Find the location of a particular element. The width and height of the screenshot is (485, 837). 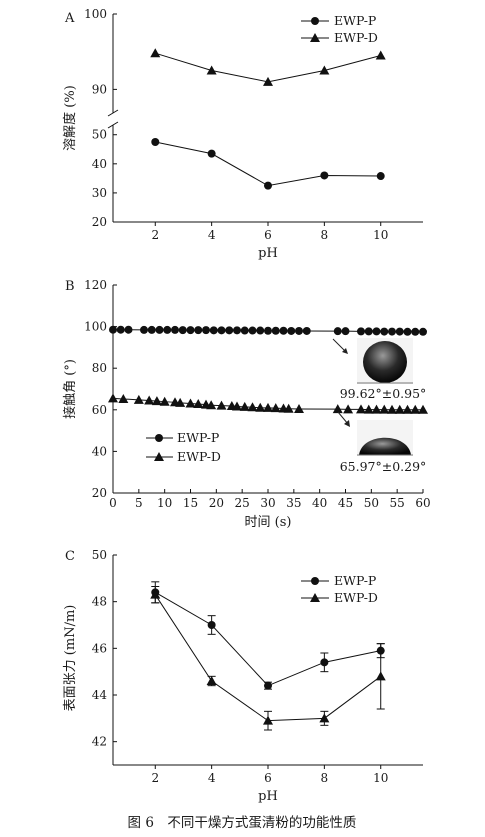

panel-a-legend-marker-d is located at coordinates (315, 37).